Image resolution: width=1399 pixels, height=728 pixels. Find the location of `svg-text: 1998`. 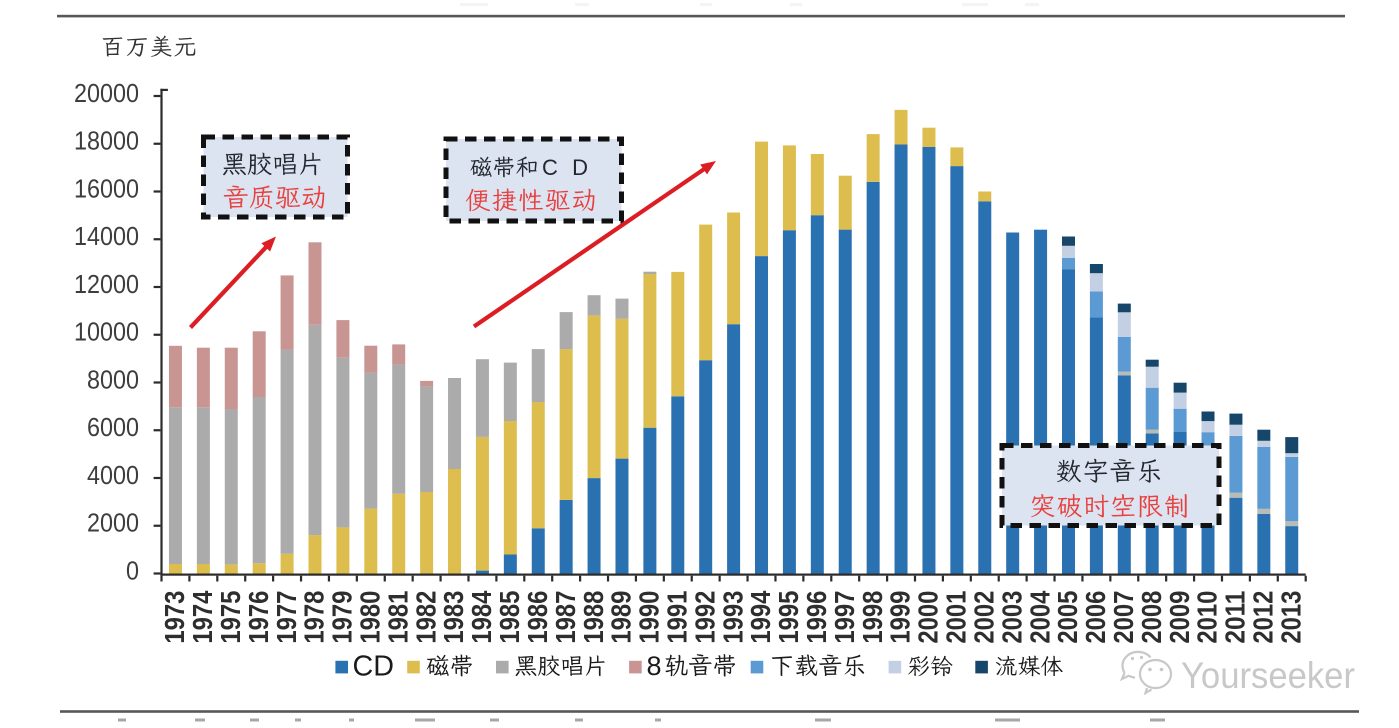

svg-text: 1998 is located at coordinates (872, 617).